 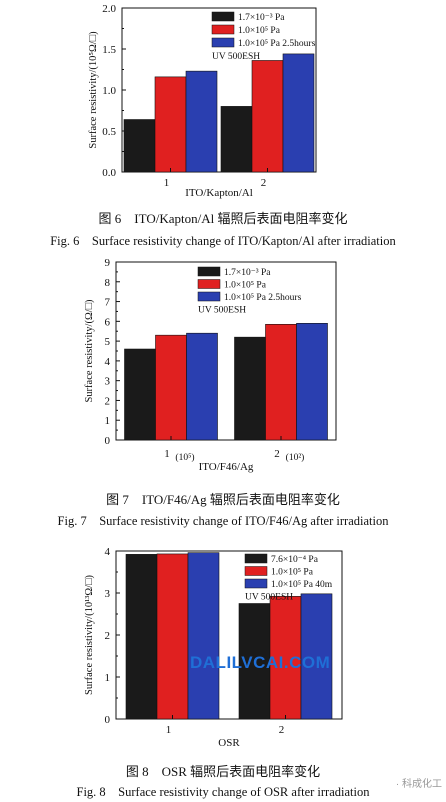 I want to click on c3-legend-swatch-blue, so click(x=256, y=583).